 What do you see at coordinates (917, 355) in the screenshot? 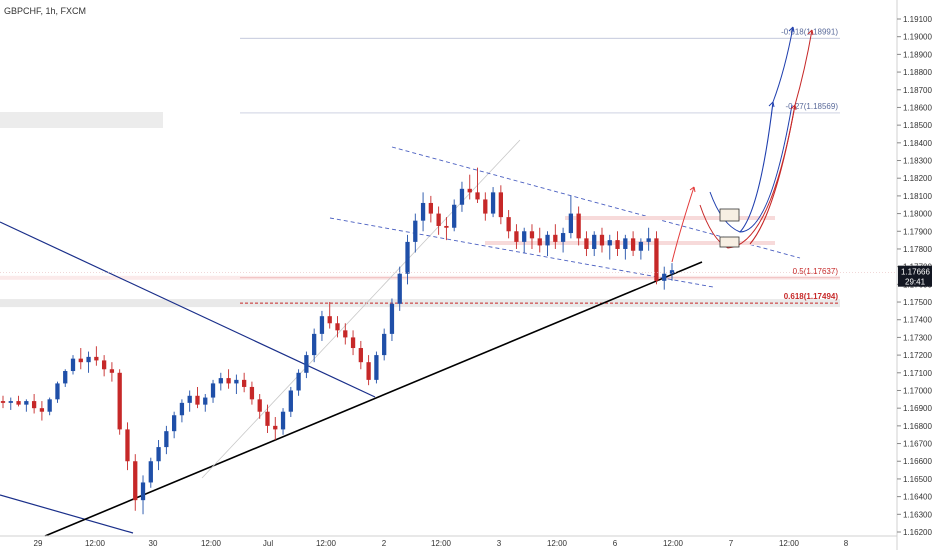
I see `y-tick-label: 1.17200` at bounding box center [917, 355].